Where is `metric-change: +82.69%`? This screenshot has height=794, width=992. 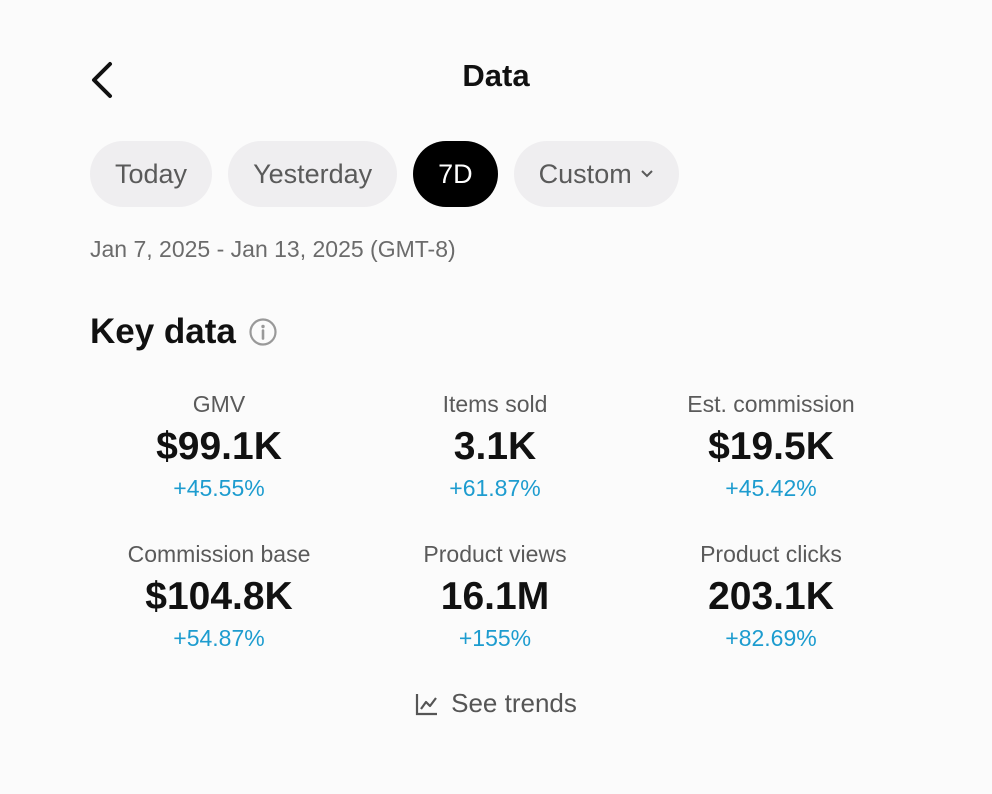 metric-change: +82.69% is located at coordinates (771, 638).